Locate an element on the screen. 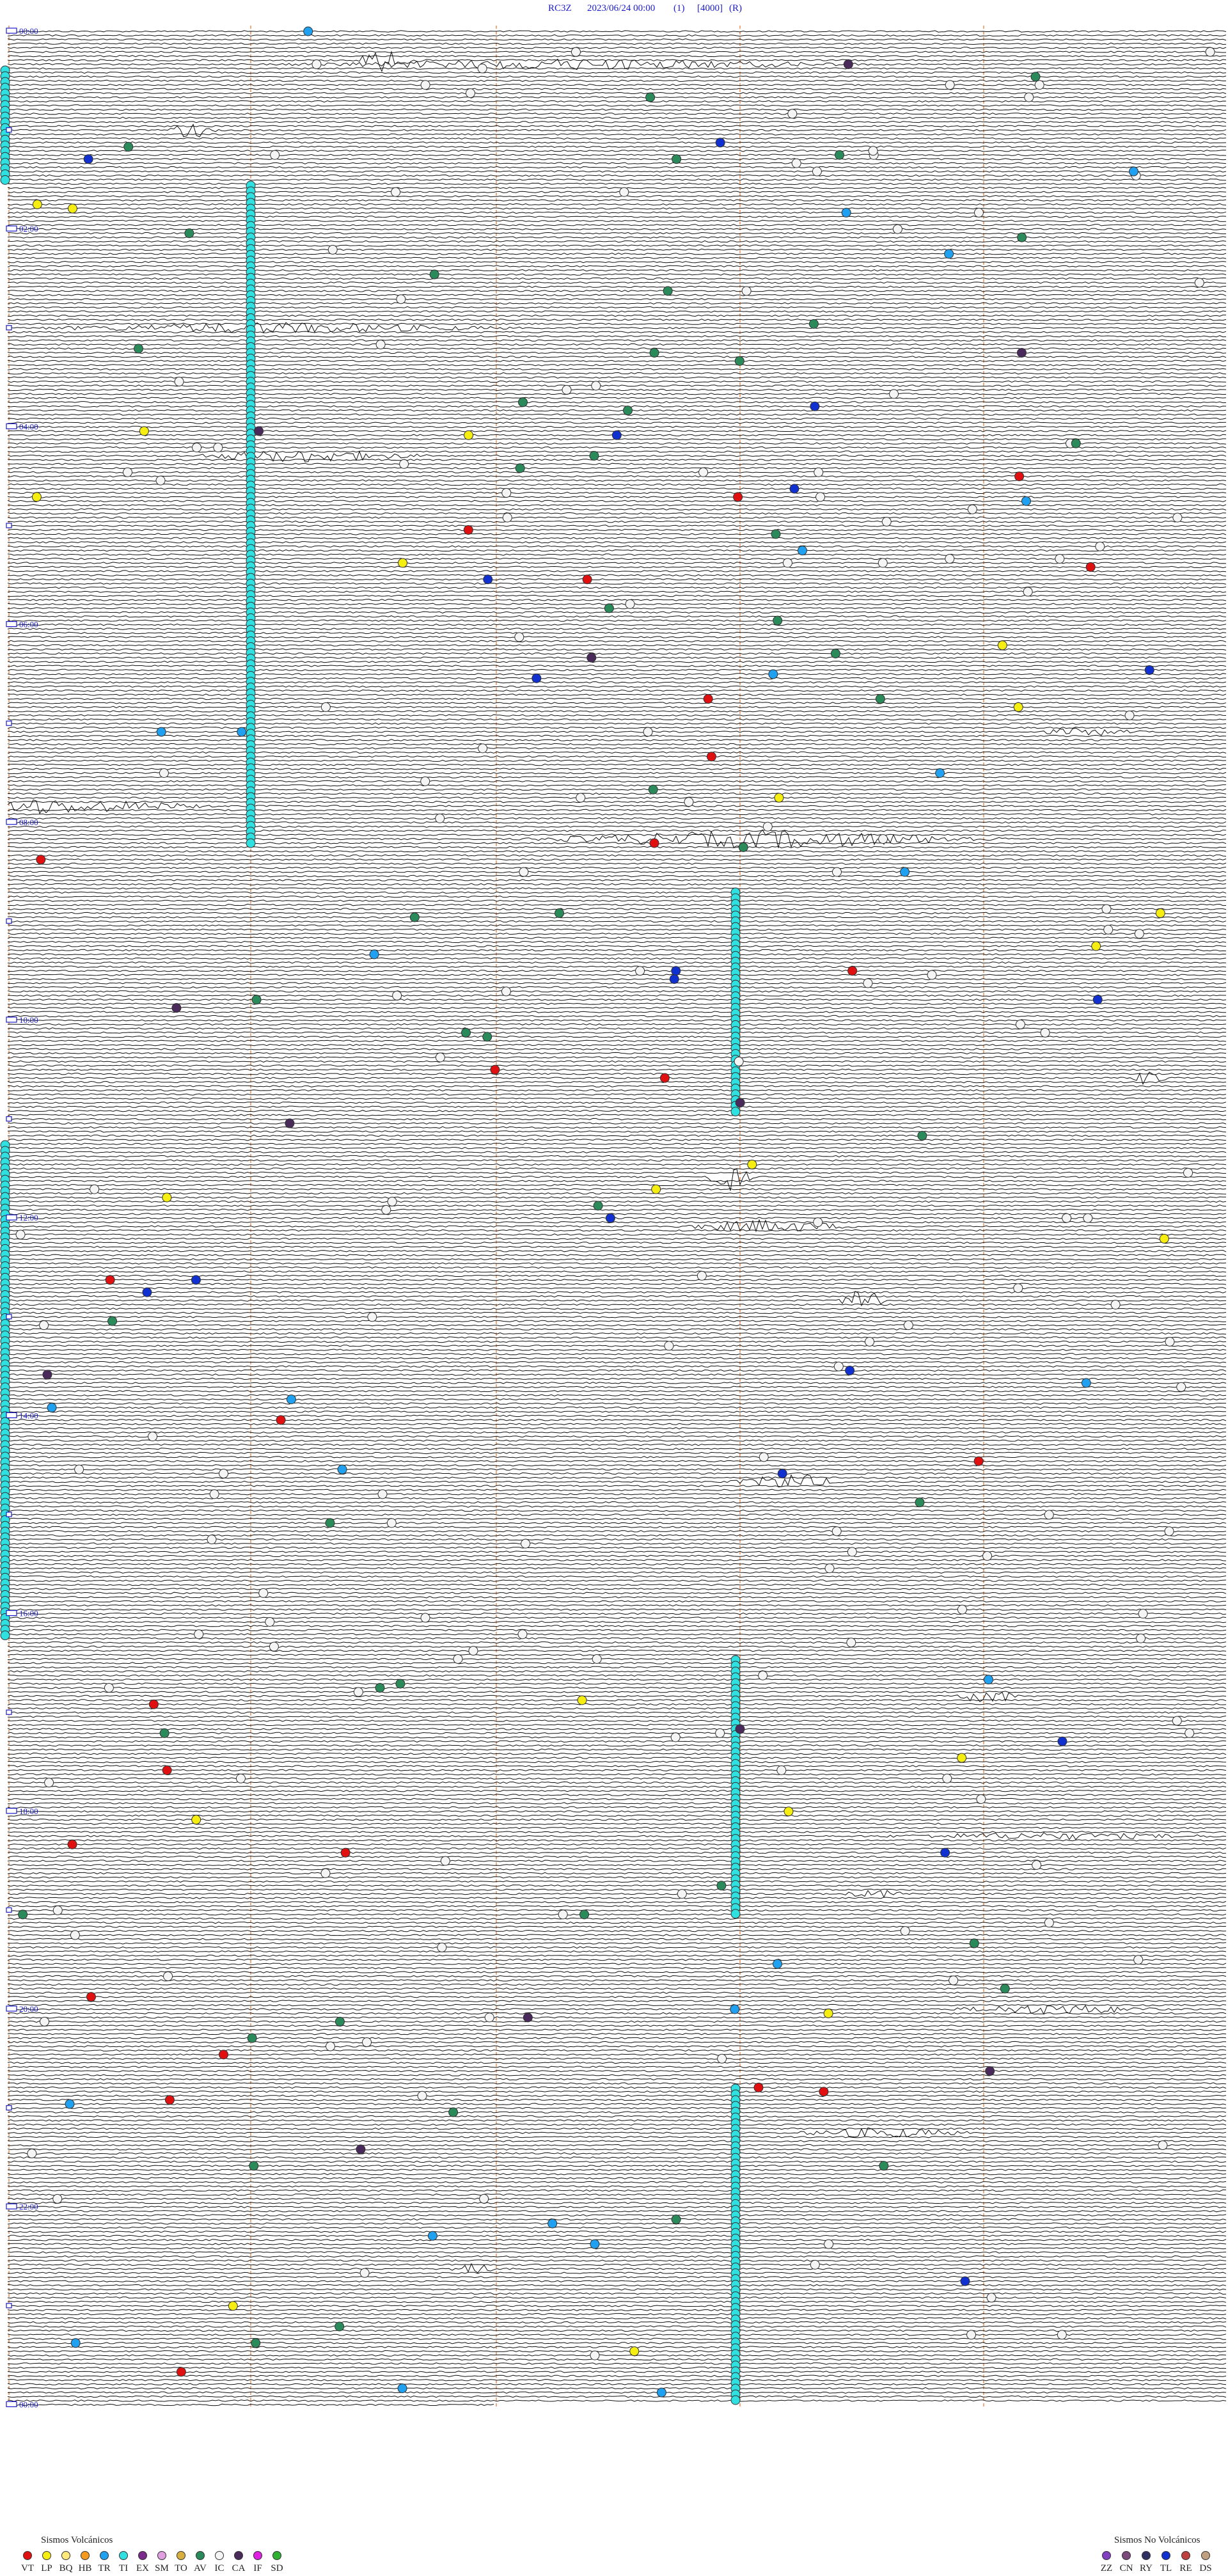  time-marker is located at coordinates (9, 130).